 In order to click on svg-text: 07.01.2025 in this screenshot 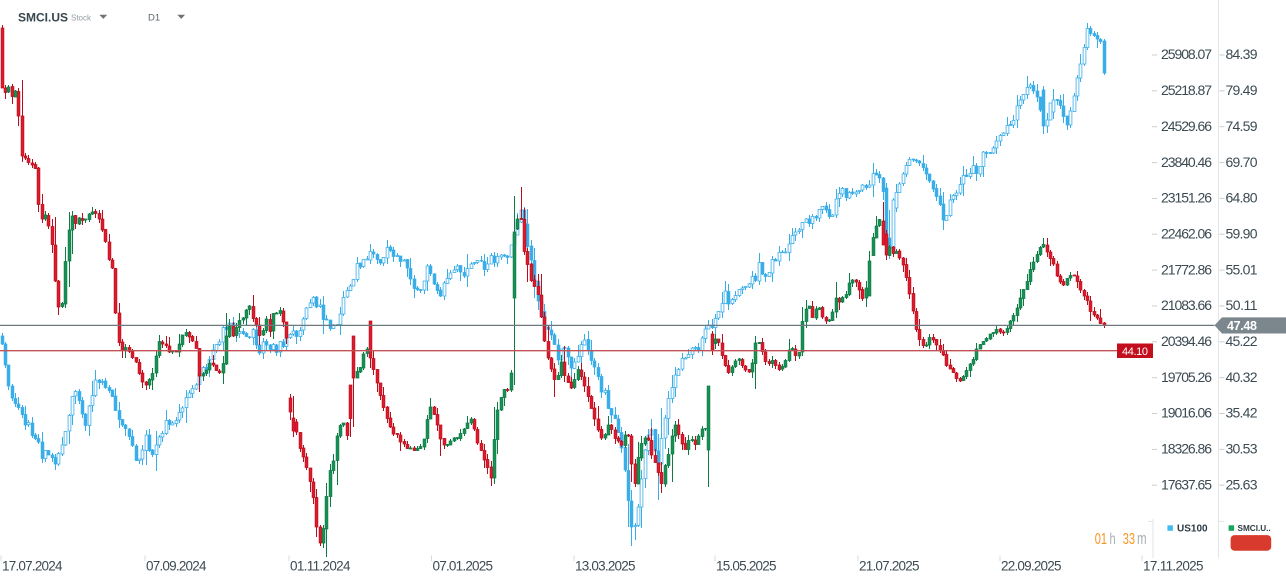, I will do `click(463, 566)`.